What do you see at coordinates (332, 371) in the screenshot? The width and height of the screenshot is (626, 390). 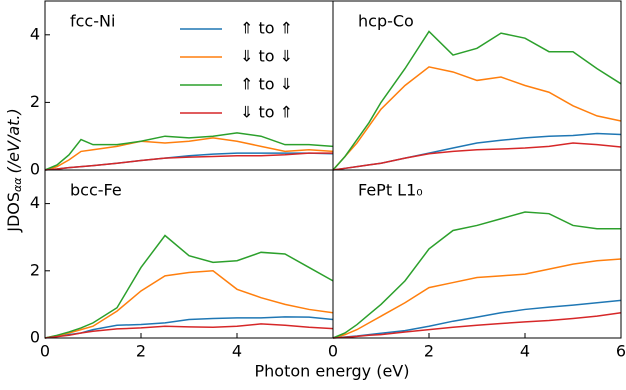 I see `x-axis-label: Photon energy (eV)` at bounding box center [332, 371].